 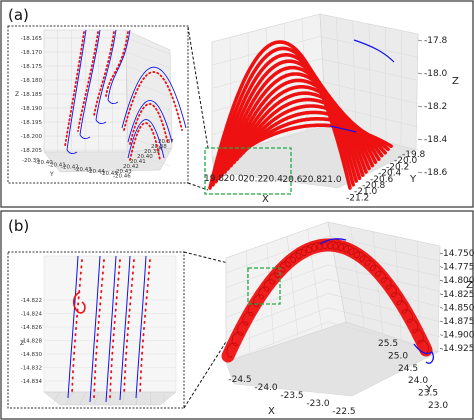 What do you see at coordinates (382, 180) in the screenshot?
I see `y-tick-label: -20.6` at bounding box center [382, 180].